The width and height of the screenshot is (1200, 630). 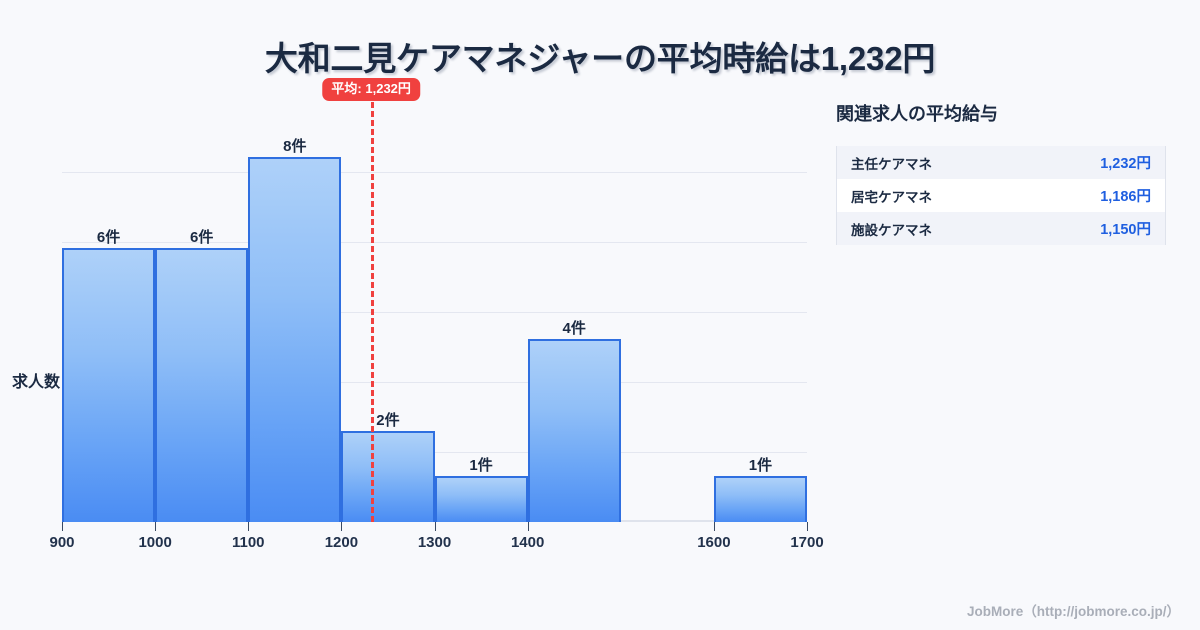 I want to click on x-tick-label: 1400, so click(x=527, y=542).